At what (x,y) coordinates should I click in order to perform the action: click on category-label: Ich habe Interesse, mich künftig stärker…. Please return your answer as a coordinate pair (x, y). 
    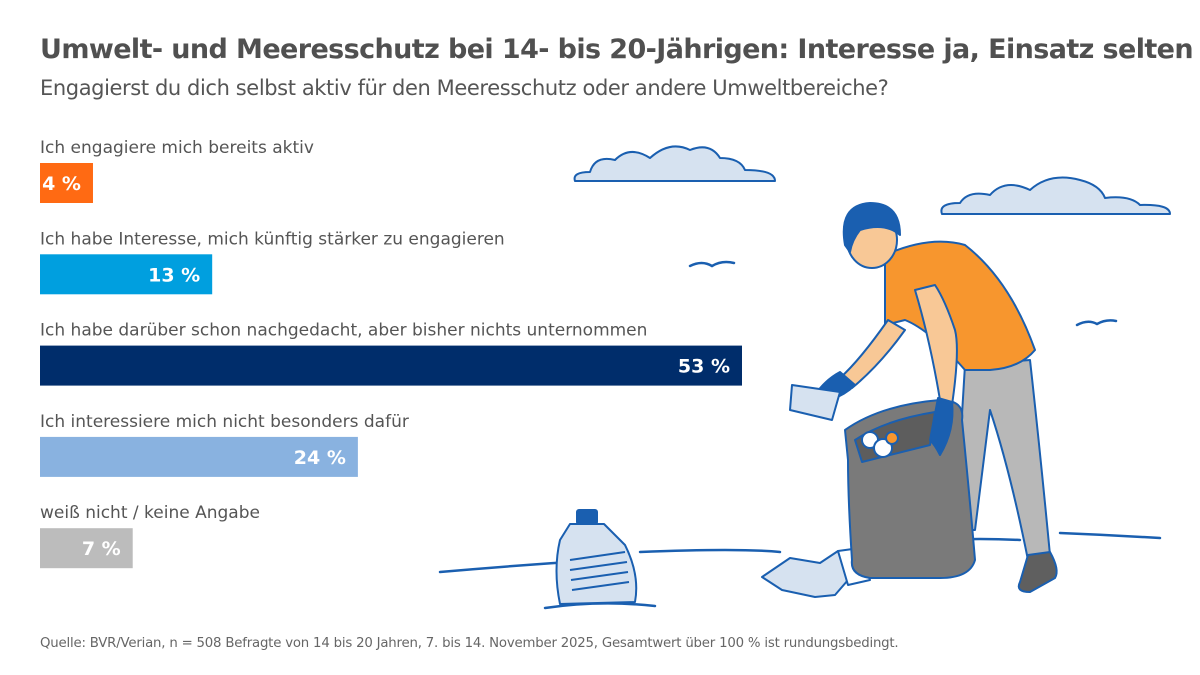
    Looking at the image, I should click on (272, 239).